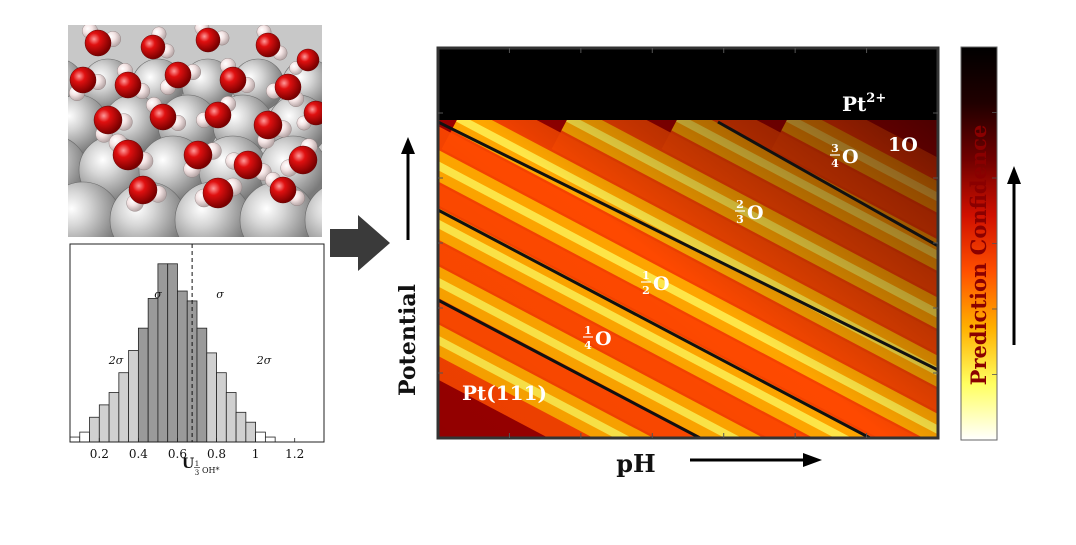 This screenshot has height=545, width=1076. I want to click on region-label-two-thirds-o: 2 3 O, so click(749, 212).